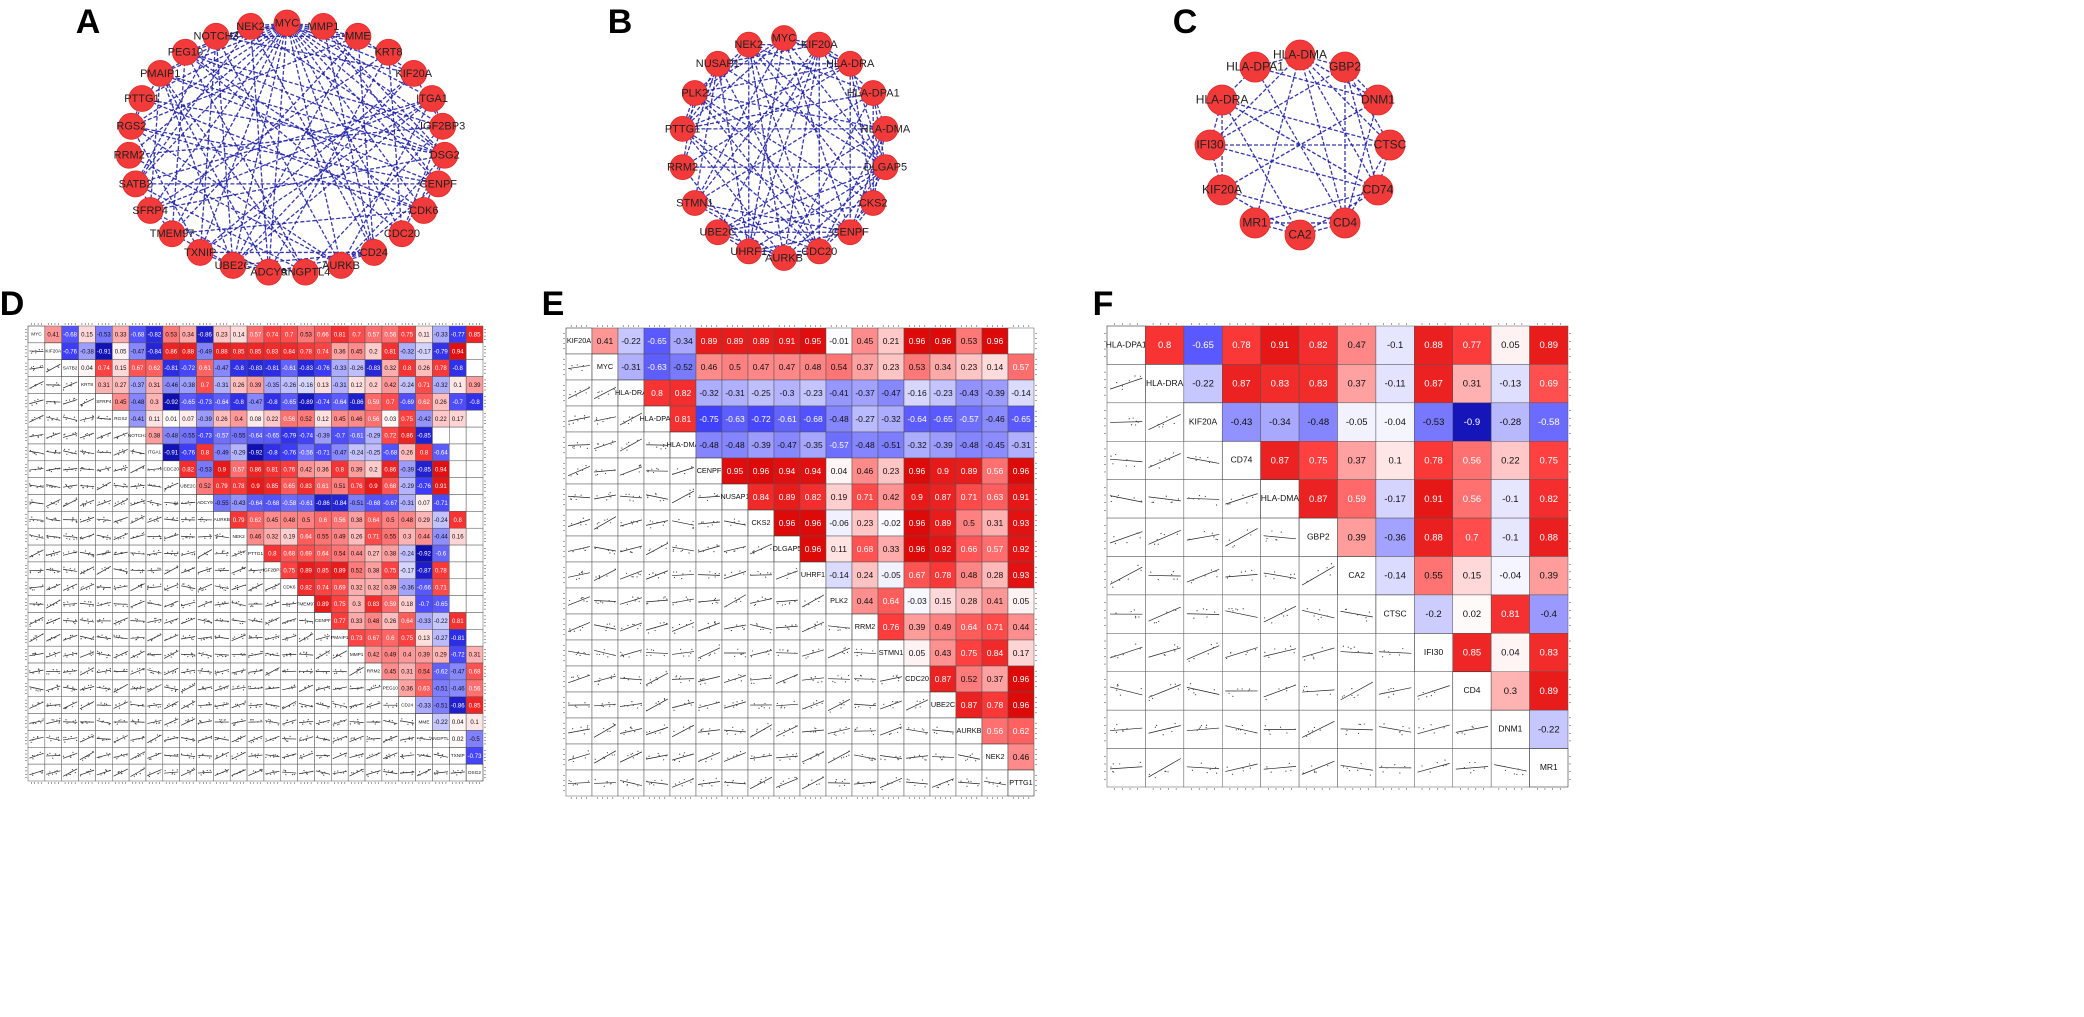 This screenshot has height=1017, width=2084. Describe the element at coordinates (458, 420) in the screenshot. I see `correlation-value: 0.17` at that location.